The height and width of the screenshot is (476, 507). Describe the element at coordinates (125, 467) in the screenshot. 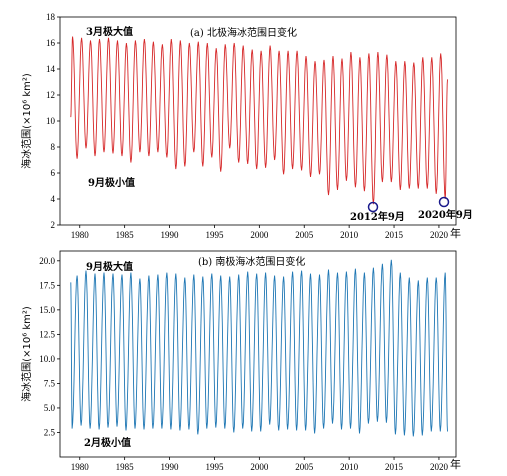

I see `antarctic-xtick-label: 1985` at that location.